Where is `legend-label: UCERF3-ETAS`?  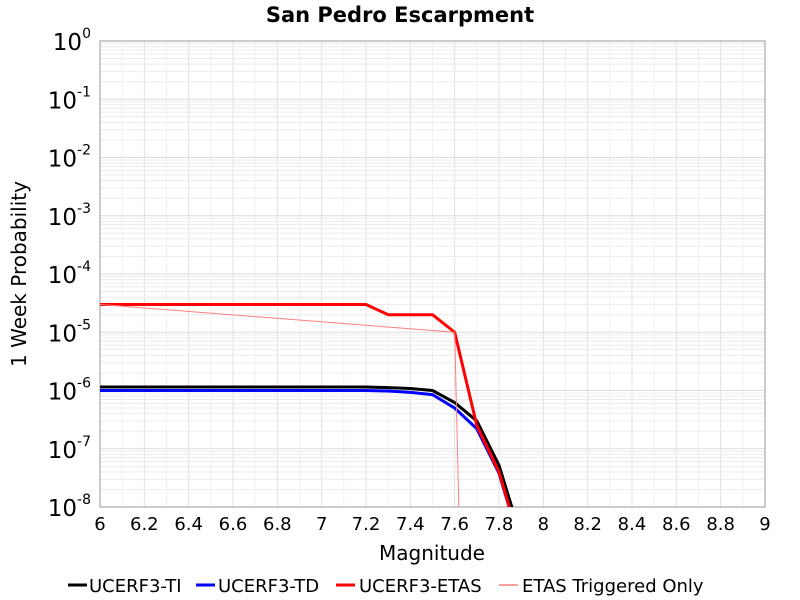
legend-label: UCERF3-ETAS is located at coordinates (420, 586).